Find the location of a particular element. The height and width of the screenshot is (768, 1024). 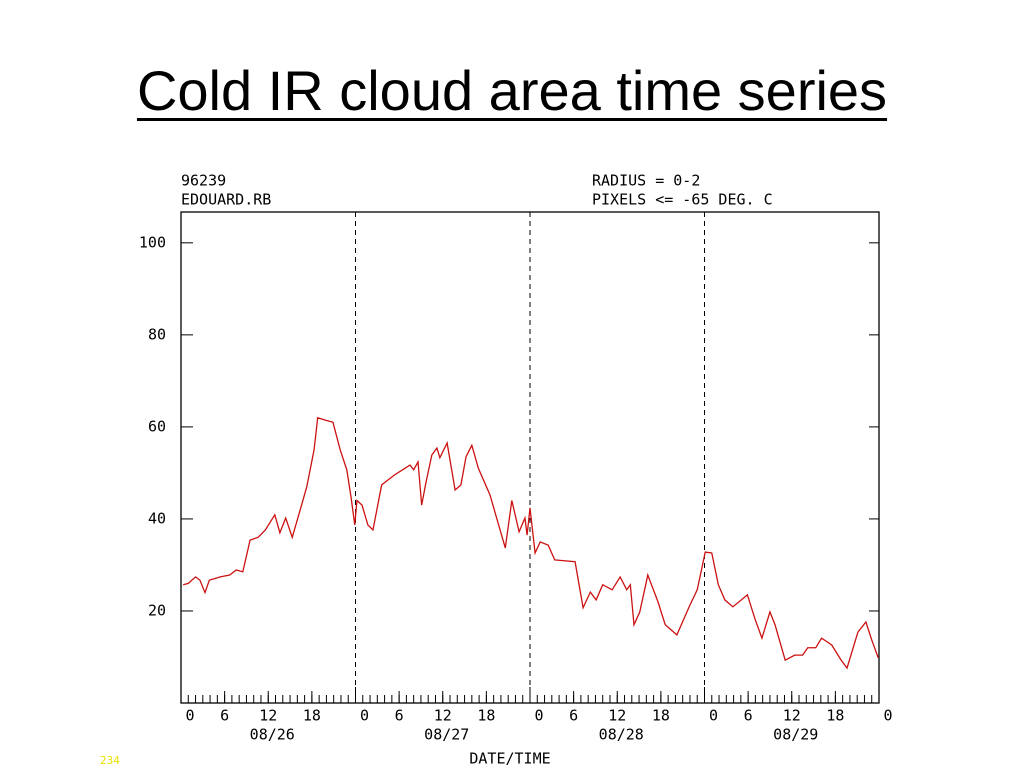

y-tick-label: 80 is located at coordinates (157, 334).